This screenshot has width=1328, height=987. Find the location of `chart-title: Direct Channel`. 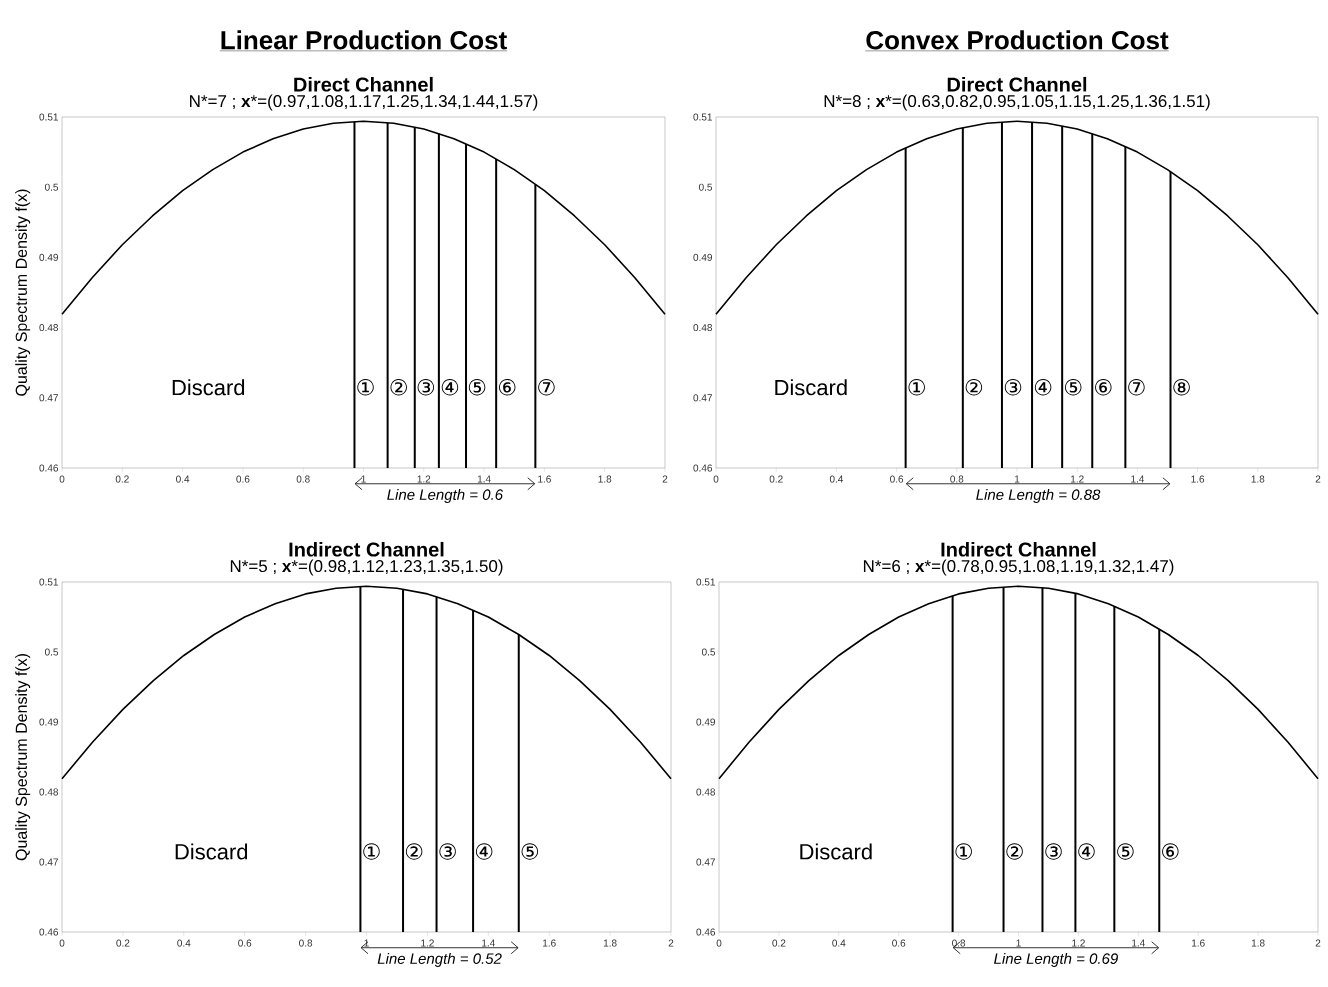

chart-title: Direct Channel is located at coordinates (1017, 84).